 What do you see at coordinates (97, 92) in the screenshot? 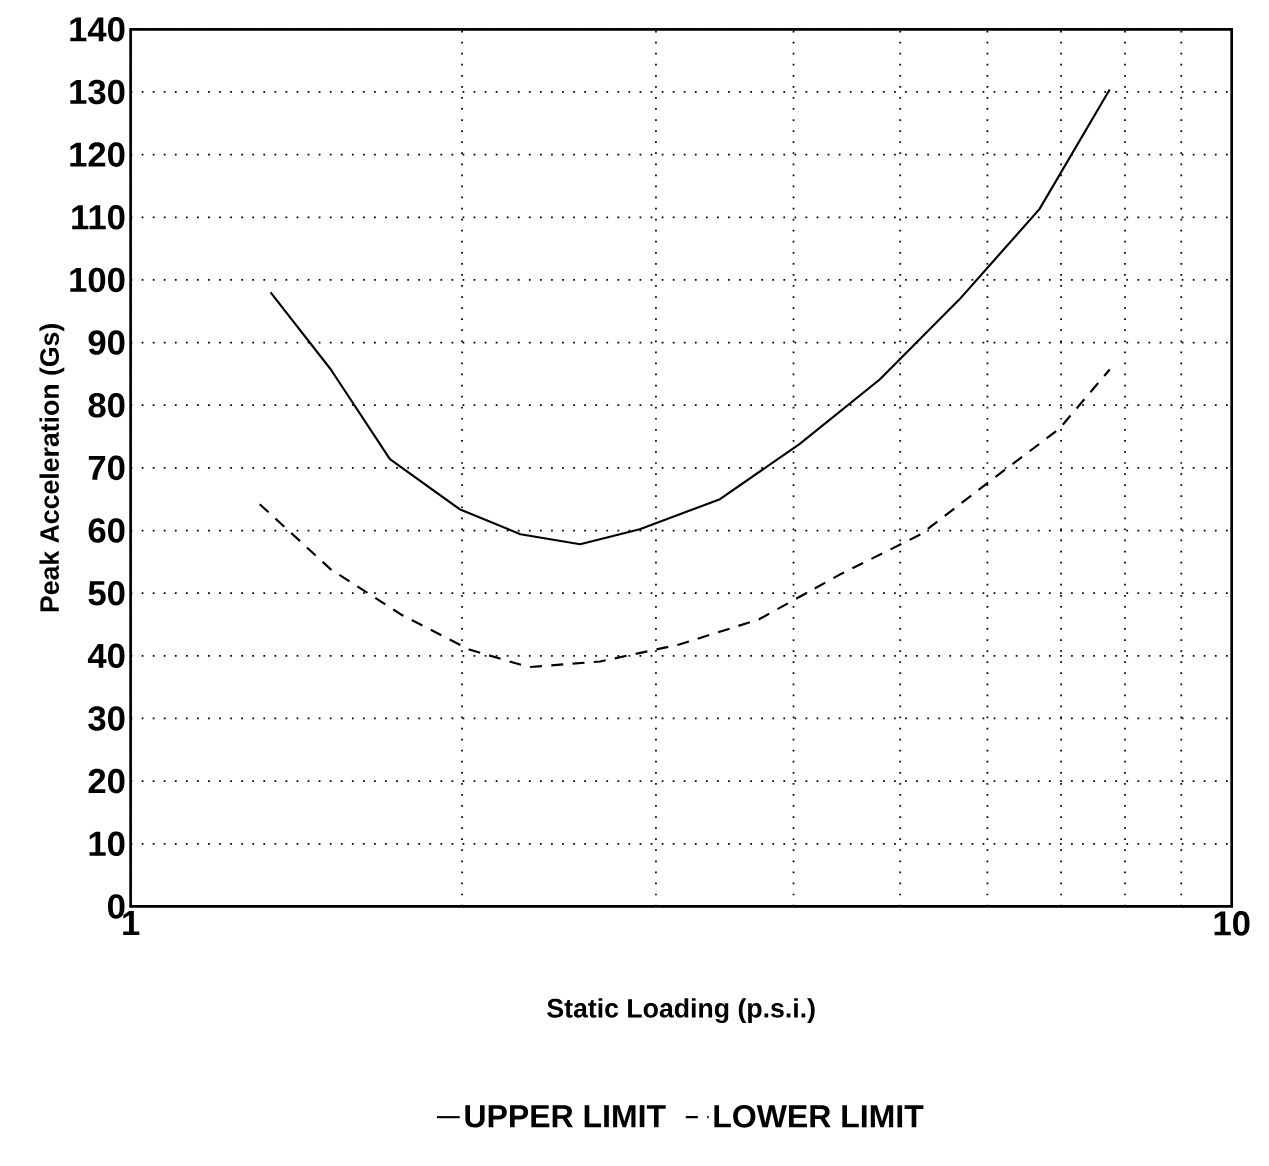
I see `y-tick-label: 130` at bounding box center [97, 92].